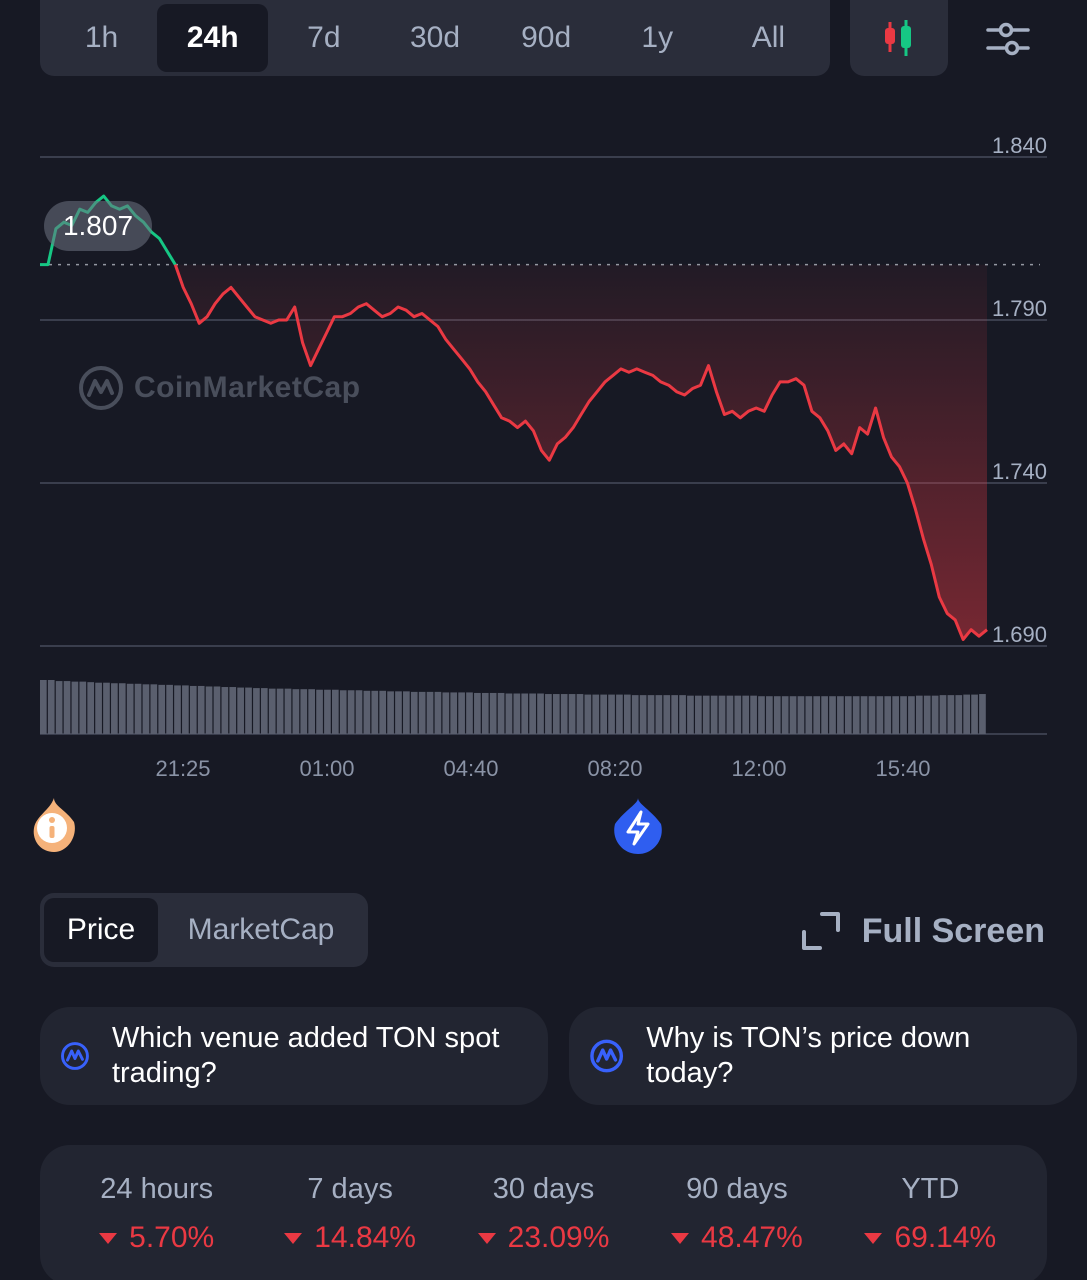 Image resolution: width=1087 pixels, height=1280 pixels. Describe the element at coordinates (101, 37) in the screenshot. I see `range-tab-1h: 1h` at that location.